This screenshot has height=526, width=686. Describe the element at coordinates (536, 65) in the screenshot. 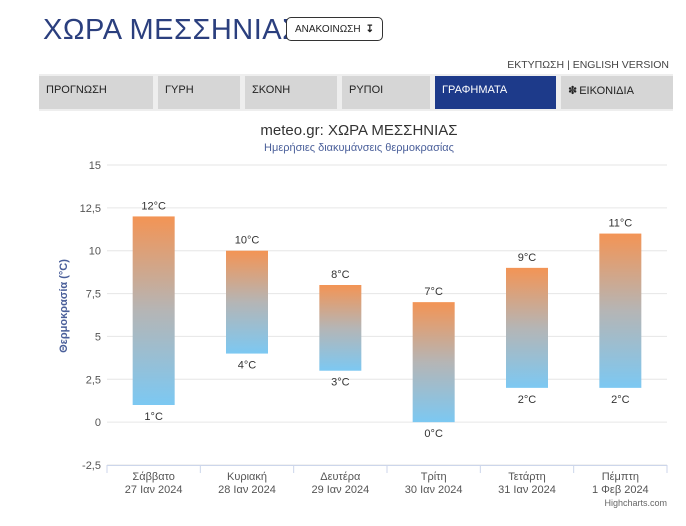

I see `print-link: ΕΚΤΥΠΩΣΗ` at that location.